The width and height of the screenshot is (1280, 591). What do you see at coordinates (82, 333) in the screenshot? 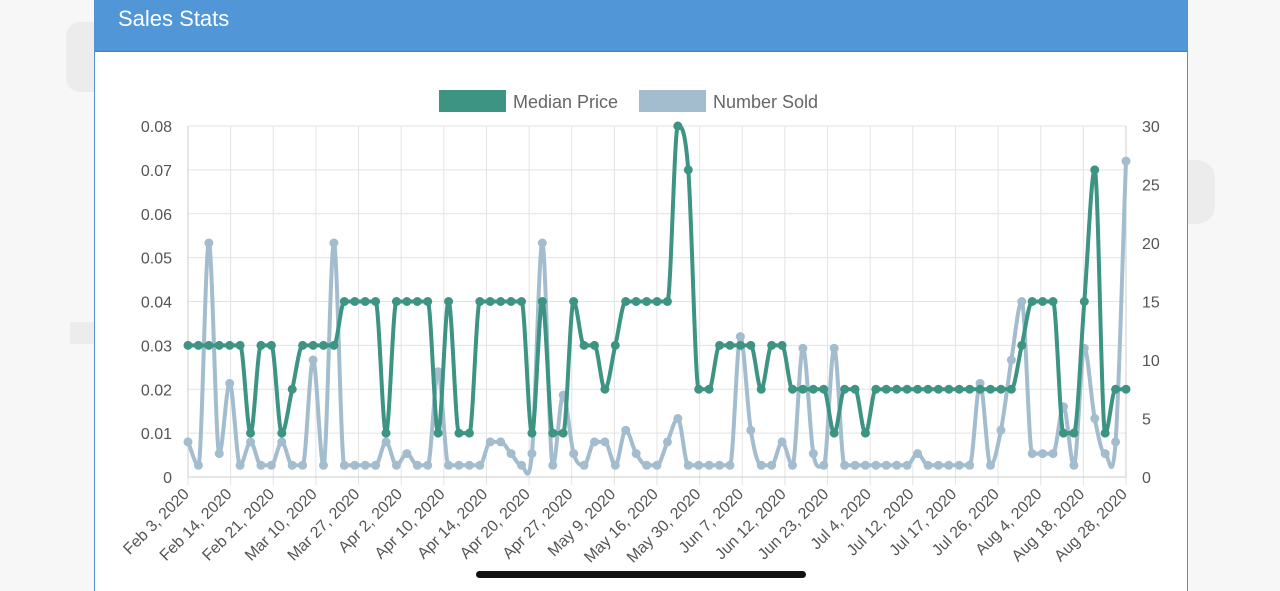
I see `background-shape-left-lower` at bounding box center [82, 333].